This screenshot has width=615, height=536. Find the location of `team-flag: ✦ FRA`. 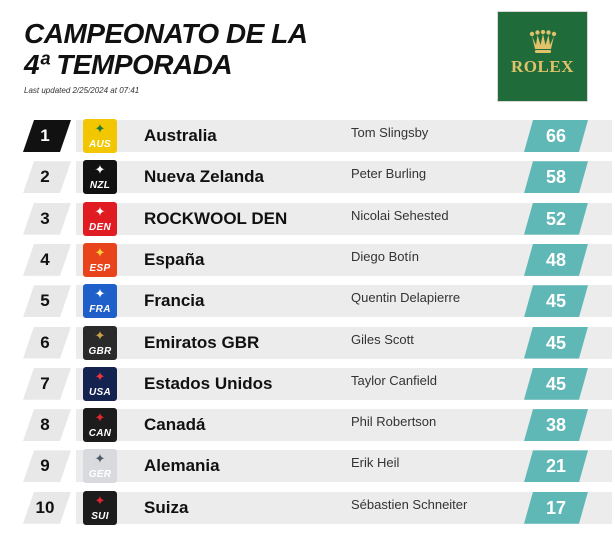

team-flag: ✦ FRA is located at coordinates (100, 301).